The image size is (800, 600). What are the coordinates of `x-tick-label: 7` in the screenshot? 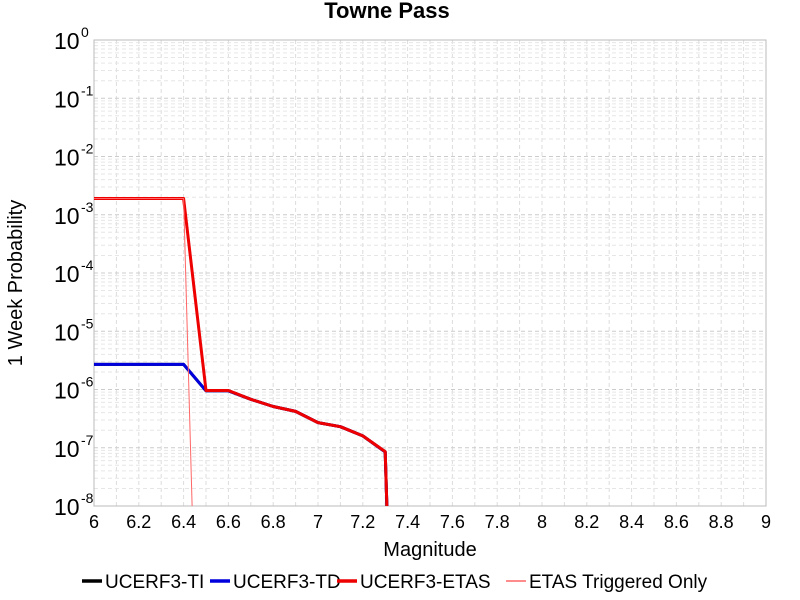 It's located at (318, 522).